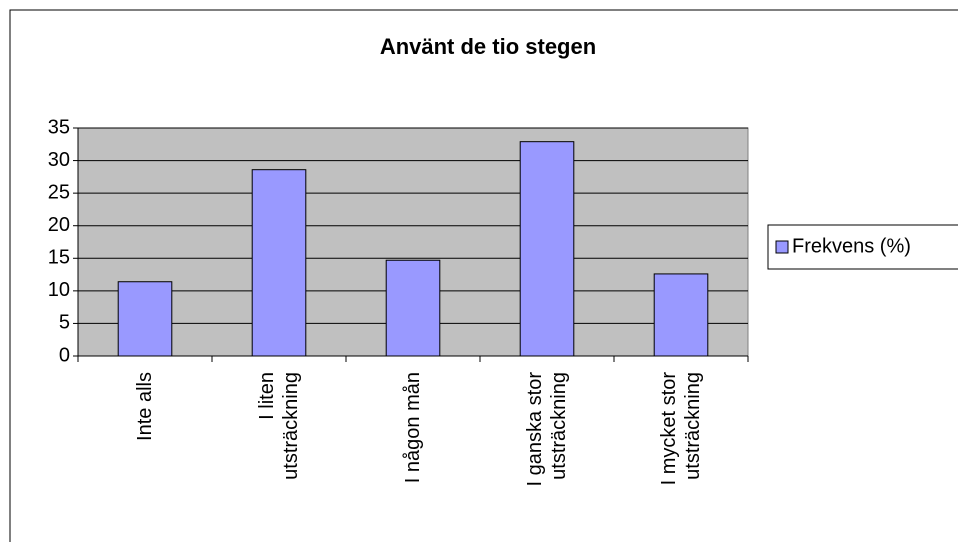  Describe the element at coordinates (59, 290) in the screenshot. I see `y-tick-label: 10` at that location.